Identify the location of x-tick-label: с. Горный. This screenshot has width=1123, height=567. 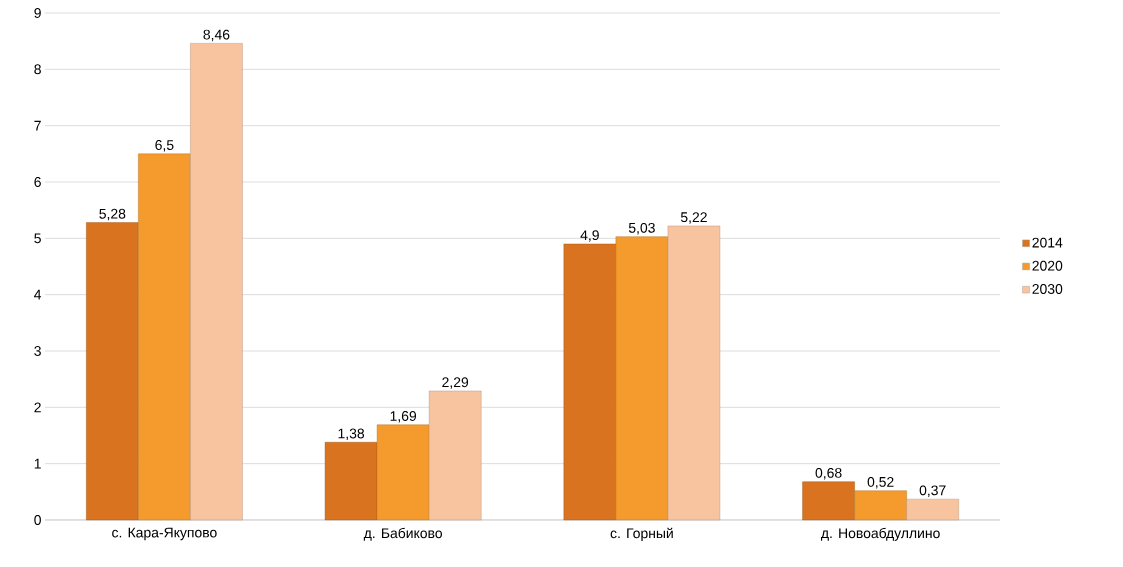
(641, 534).